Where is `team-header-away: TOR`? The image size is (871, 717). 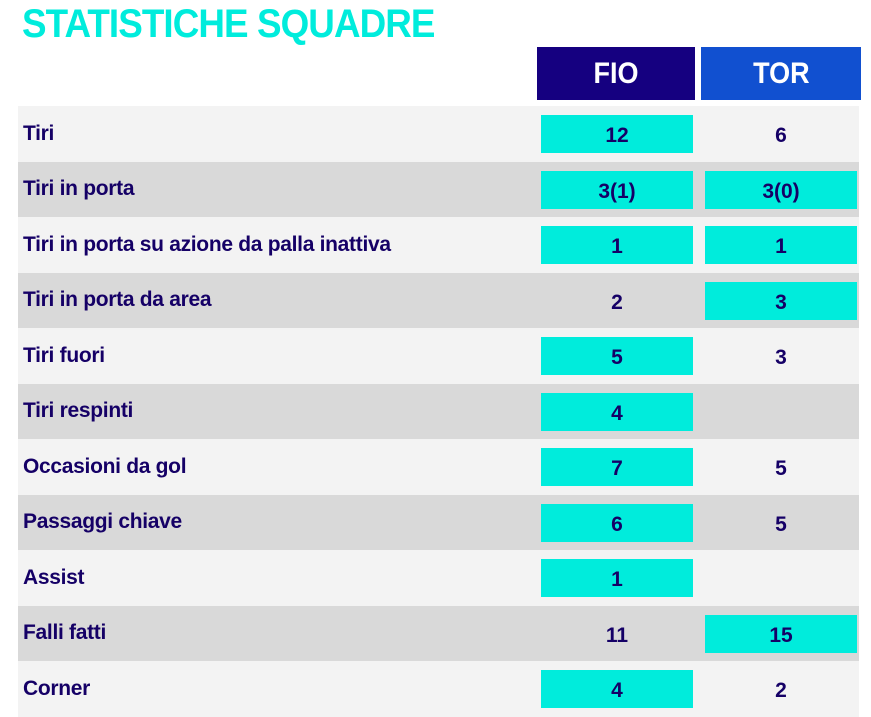 team-header-away: TOR is located at coordinates (781, 73).